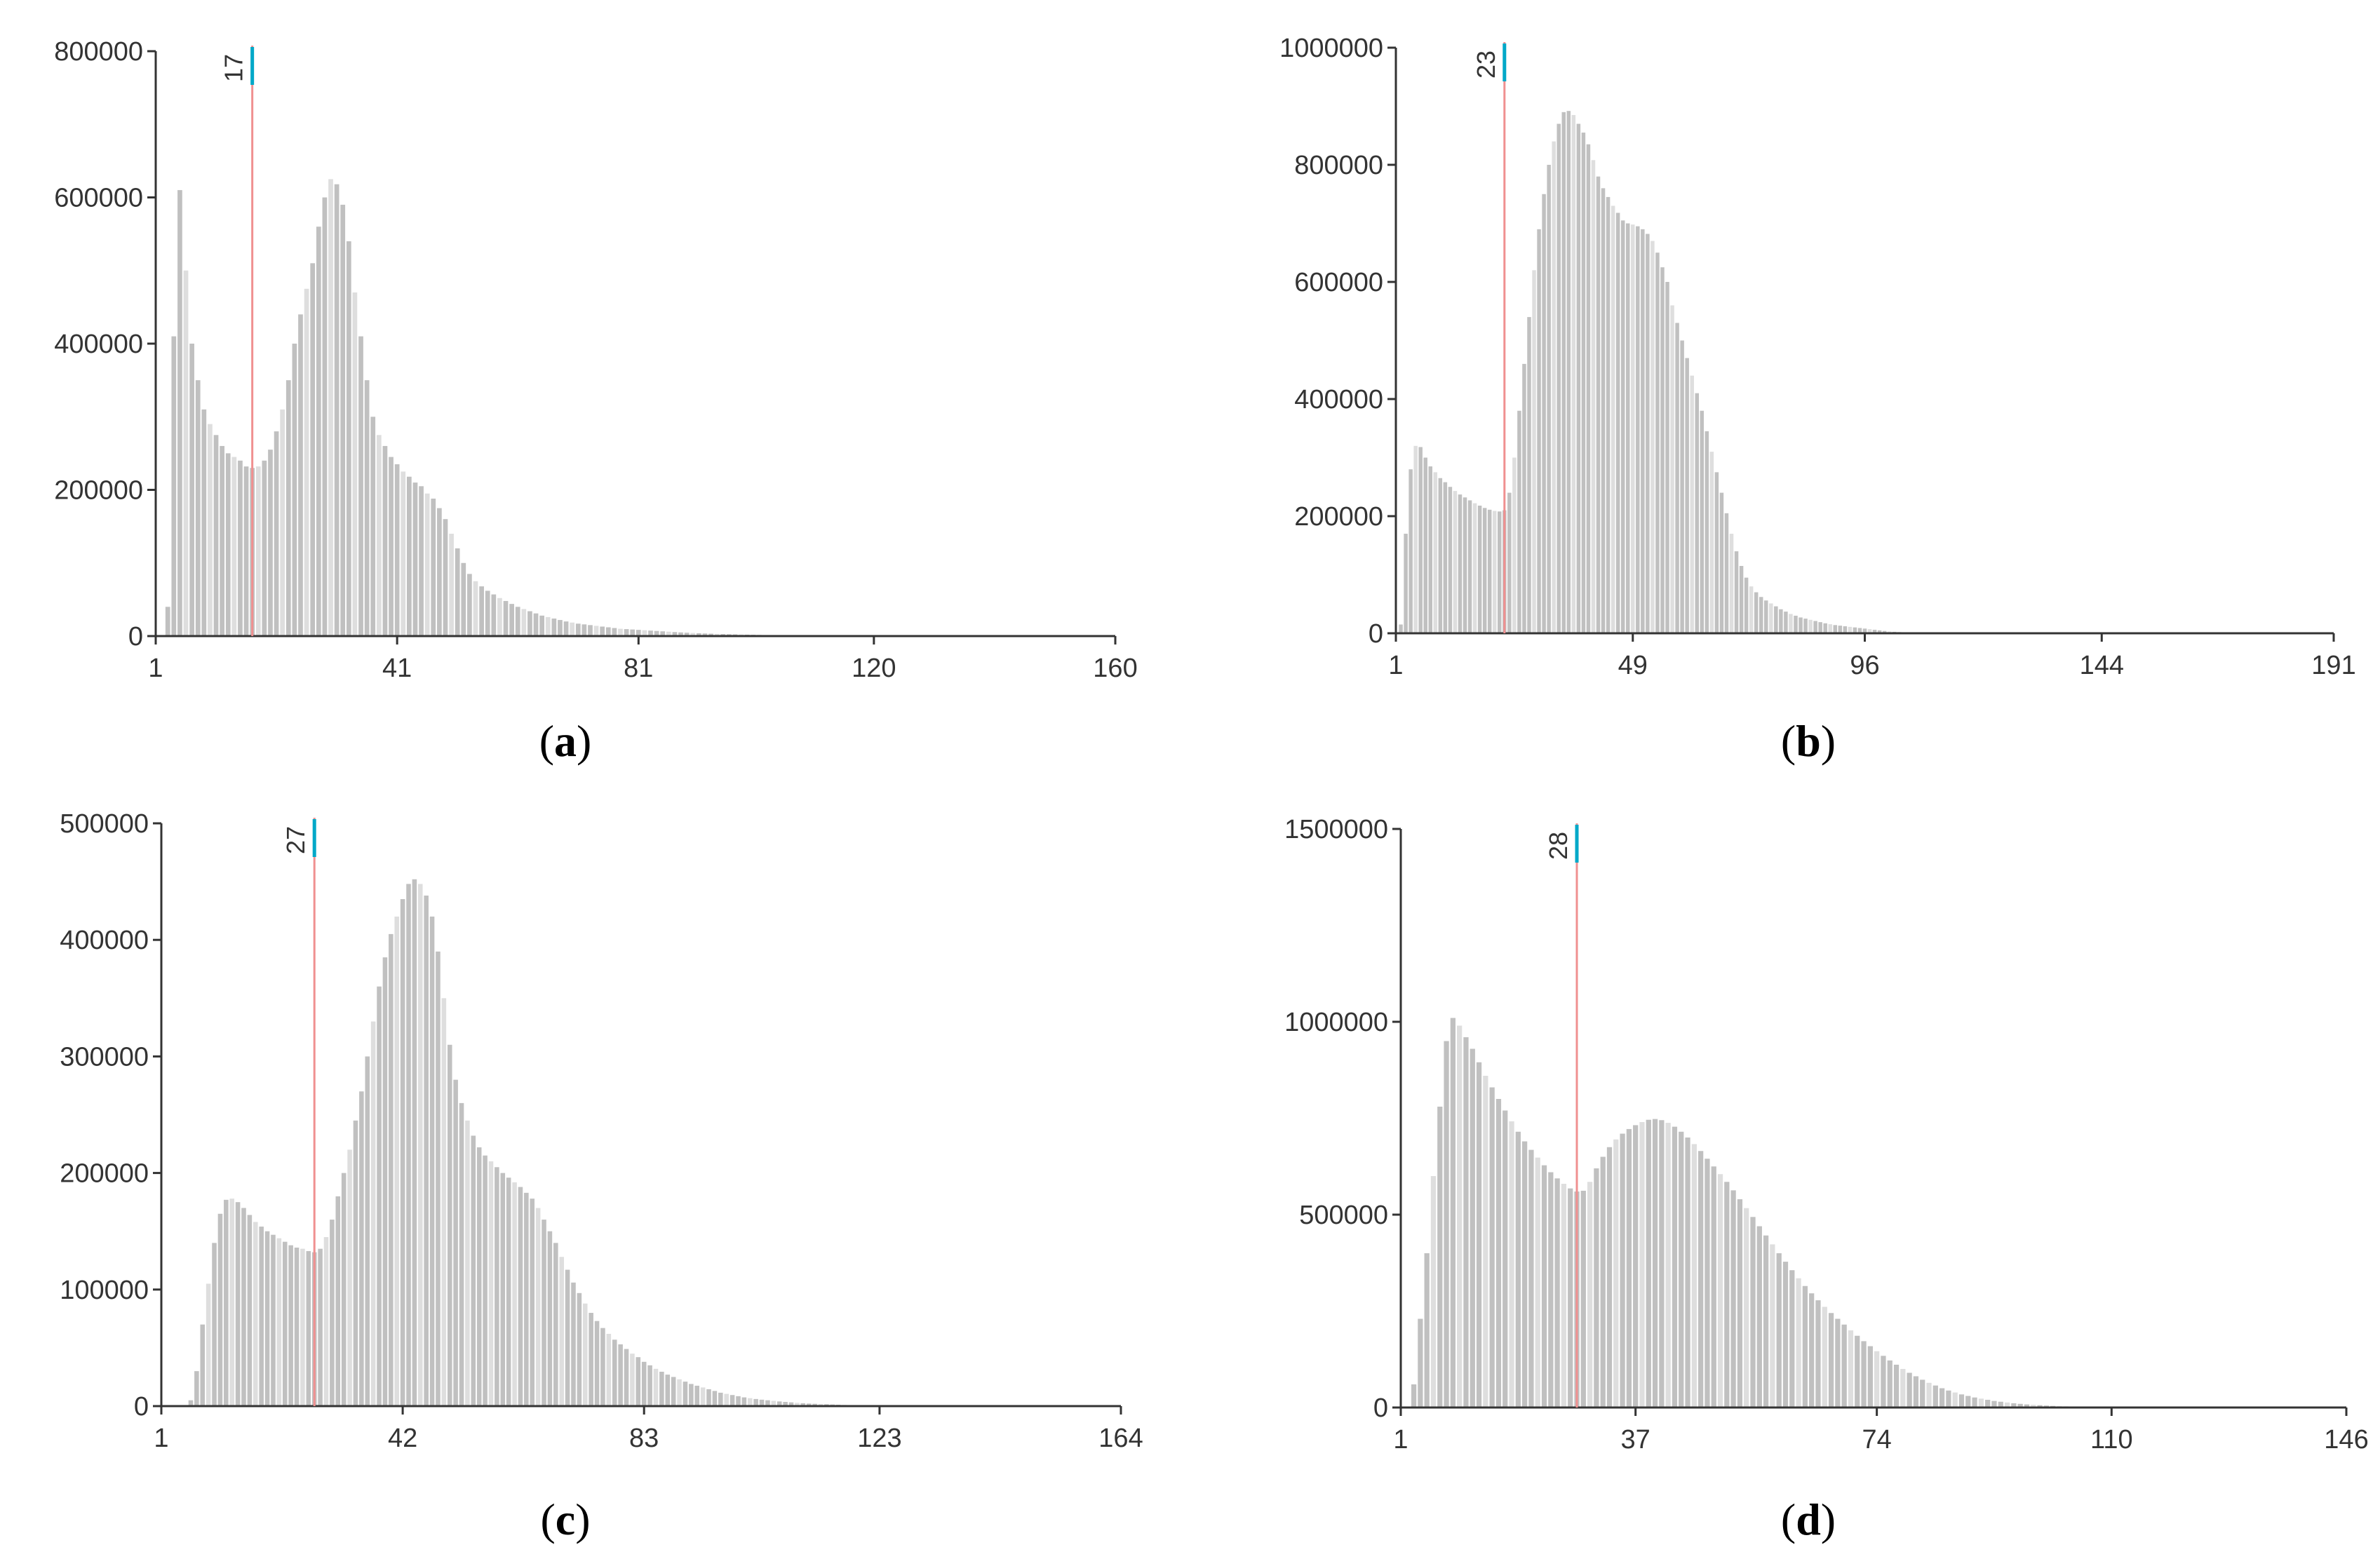 Image resolution: width=2380 pixels, height=1566 pixels. Describe the element at coordinates (1558, 846) in the screenshot. I see `threshold-label: 28` at that location.